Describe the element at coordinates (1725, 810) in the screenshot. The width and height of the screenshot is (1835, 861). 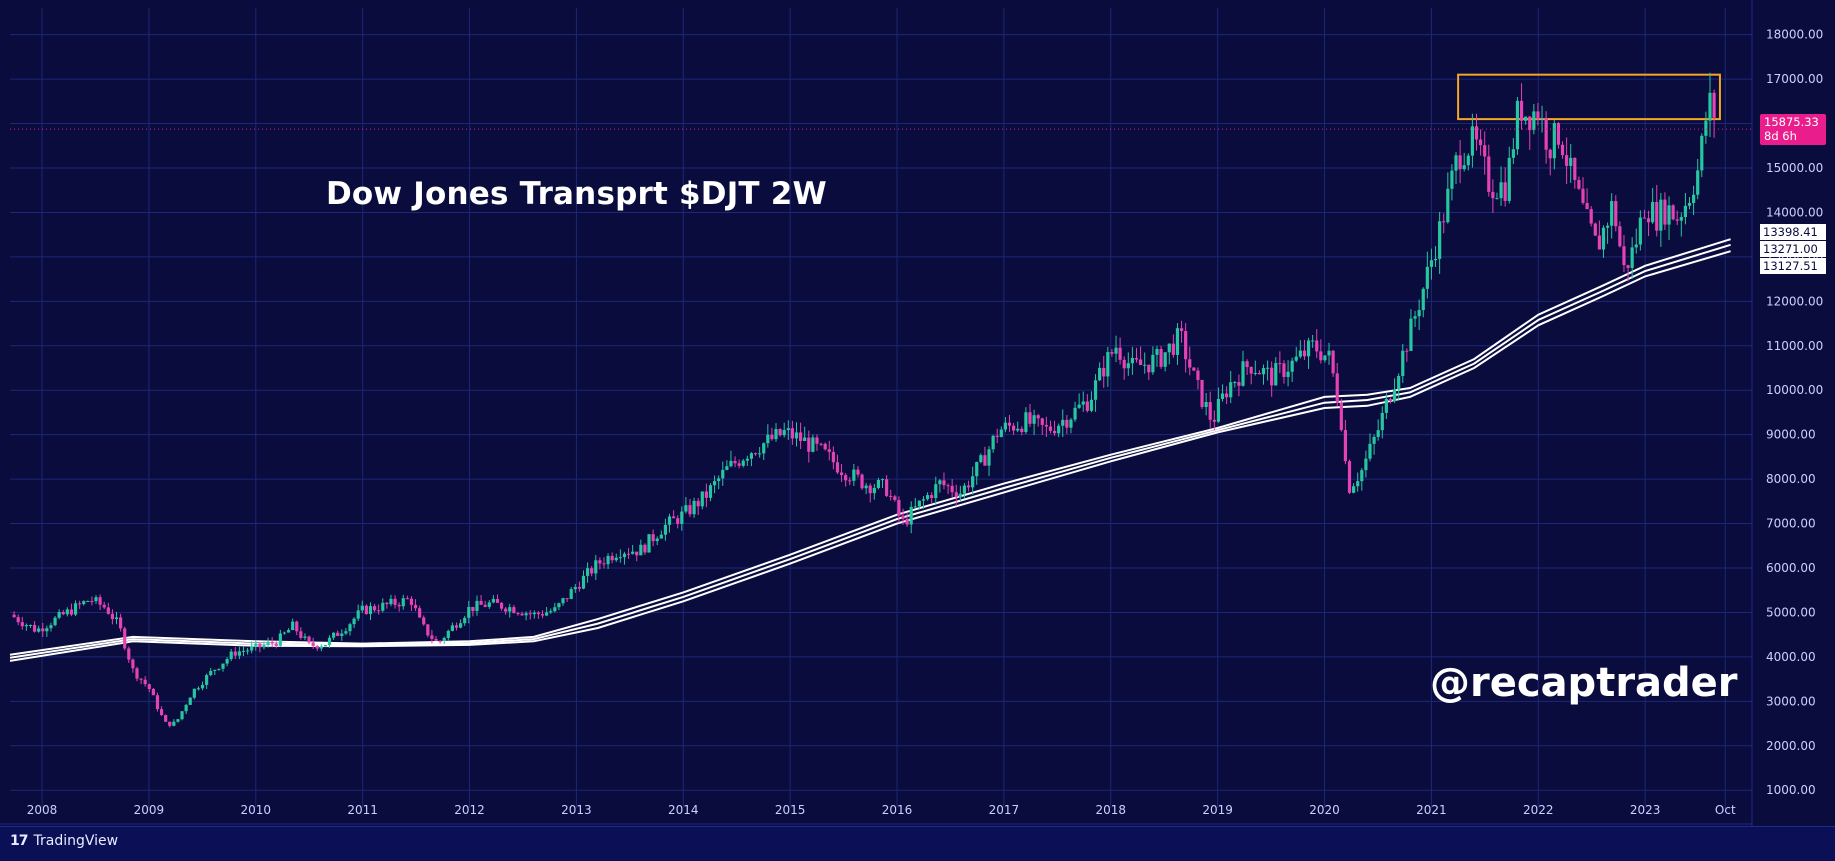
I see `x-tick-label: Oct` at that location.